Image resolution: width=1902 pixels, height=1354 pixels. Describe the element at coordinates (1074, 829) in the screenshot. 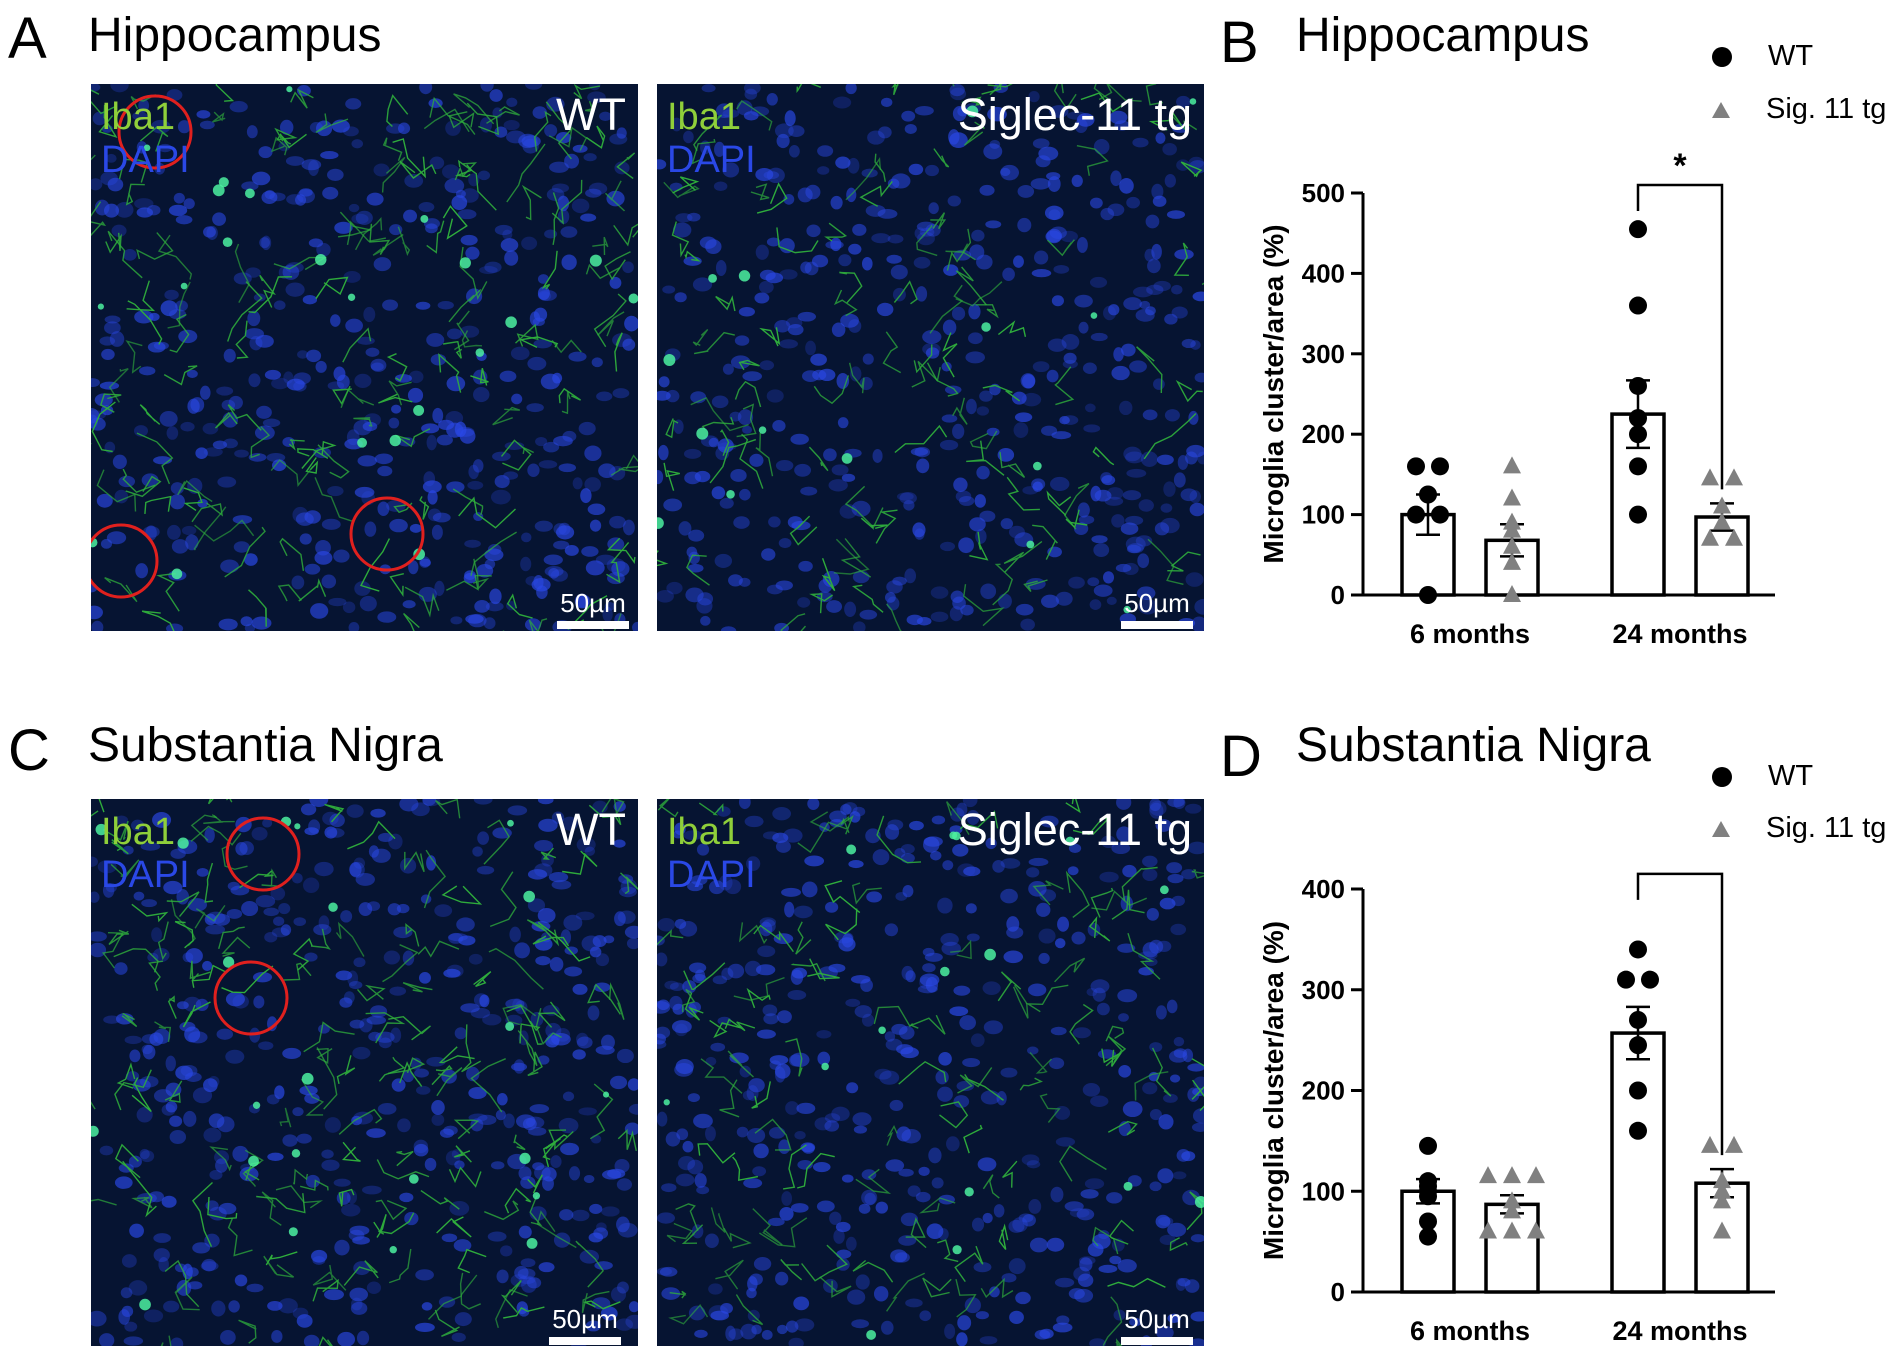

I see `genotype-label-tg: Siglec-11 tg` at that location.